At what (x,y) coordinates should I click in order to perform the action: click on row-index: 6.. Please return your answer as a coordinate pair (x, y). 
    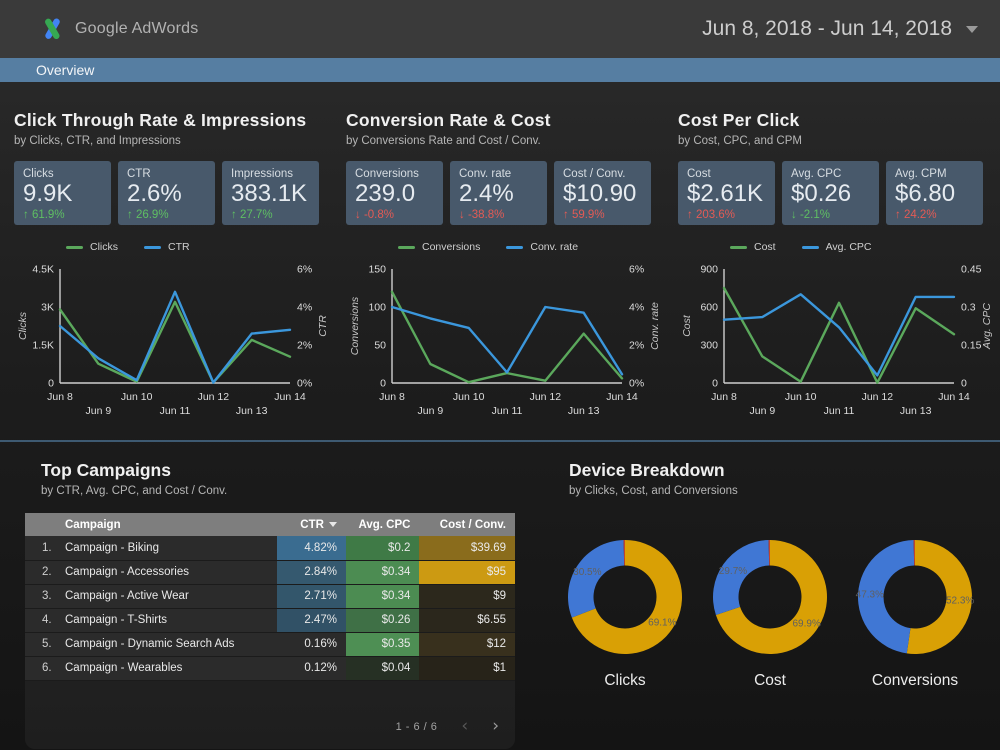
    Looking at the image, I should click on (47, 668).